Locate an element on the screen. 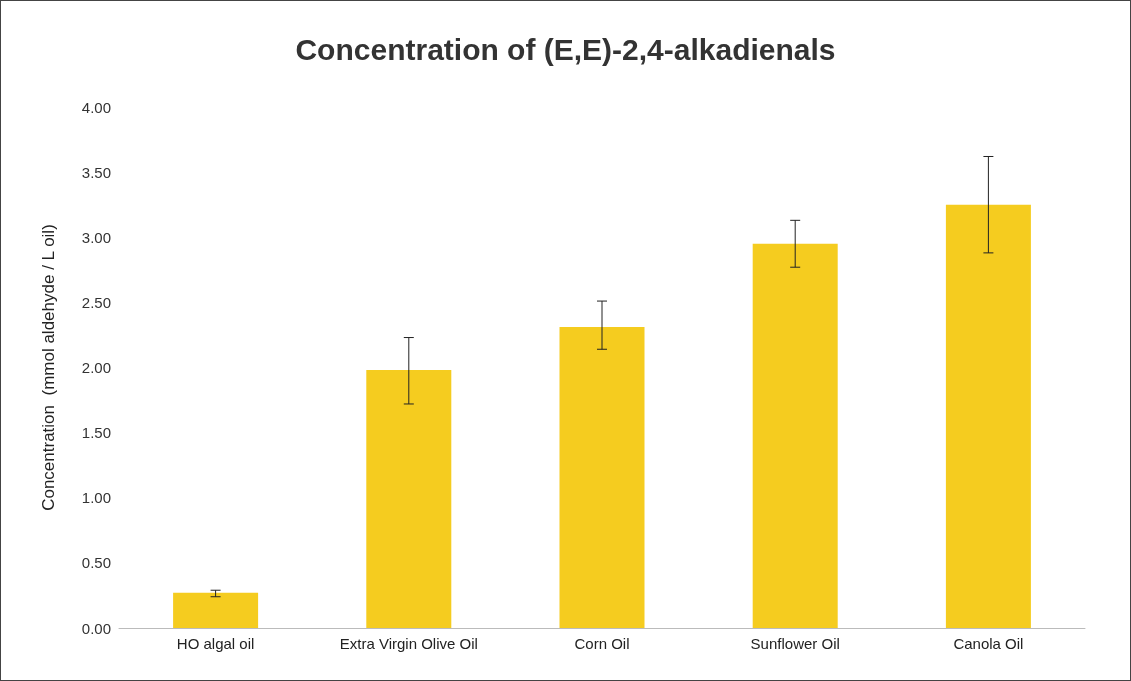 Image resolution: width=1131 pixels, height=681 pixels. x-tick-label: Extra Virgin Olive Oil is located at coordinates (408, 643).